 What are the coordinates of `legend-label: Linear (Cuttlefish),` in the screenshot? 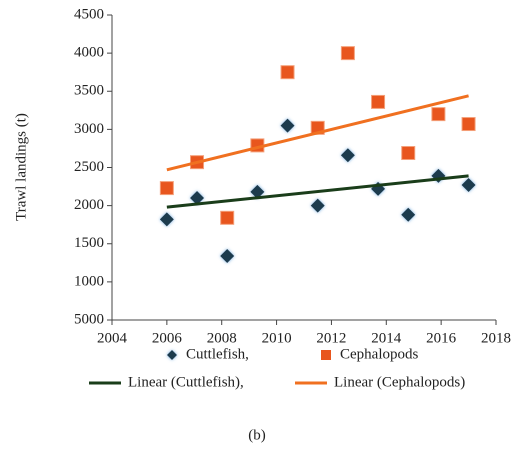 It's located at (186, 382).